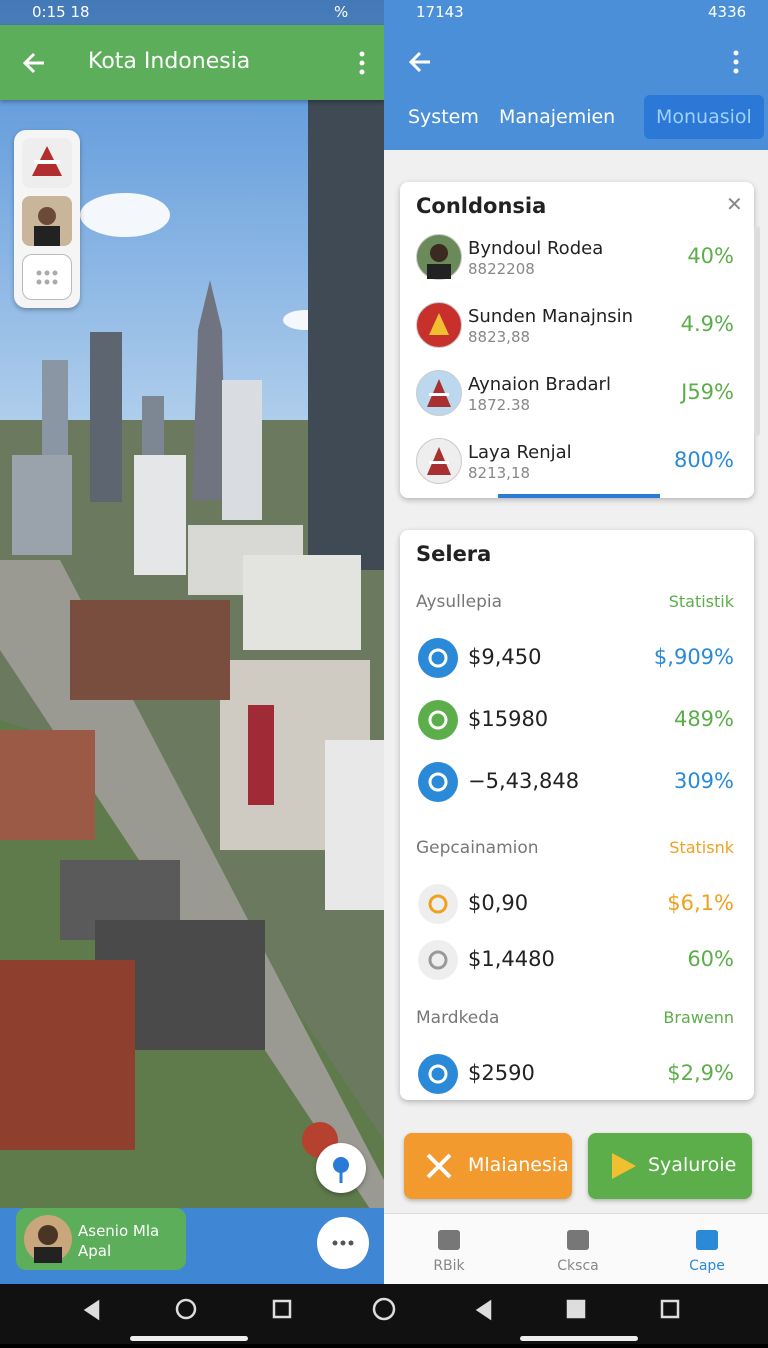  What do you see at coordinates (579, 496) in the screenshot?
I see `scroll-indicator` at bounding box center [579, 496].